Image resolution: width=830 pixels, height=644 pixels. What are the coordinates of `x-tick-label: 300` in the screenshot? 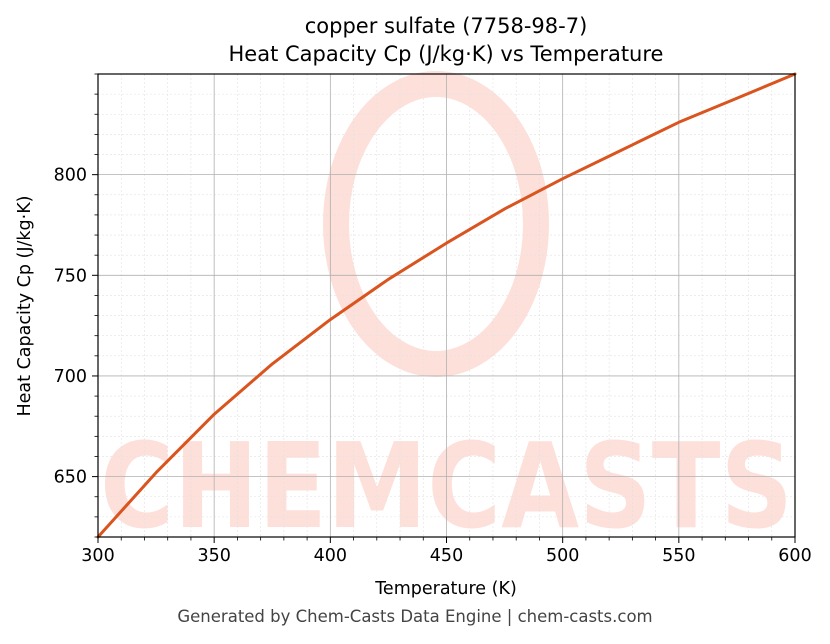 It's located at (97, 556).